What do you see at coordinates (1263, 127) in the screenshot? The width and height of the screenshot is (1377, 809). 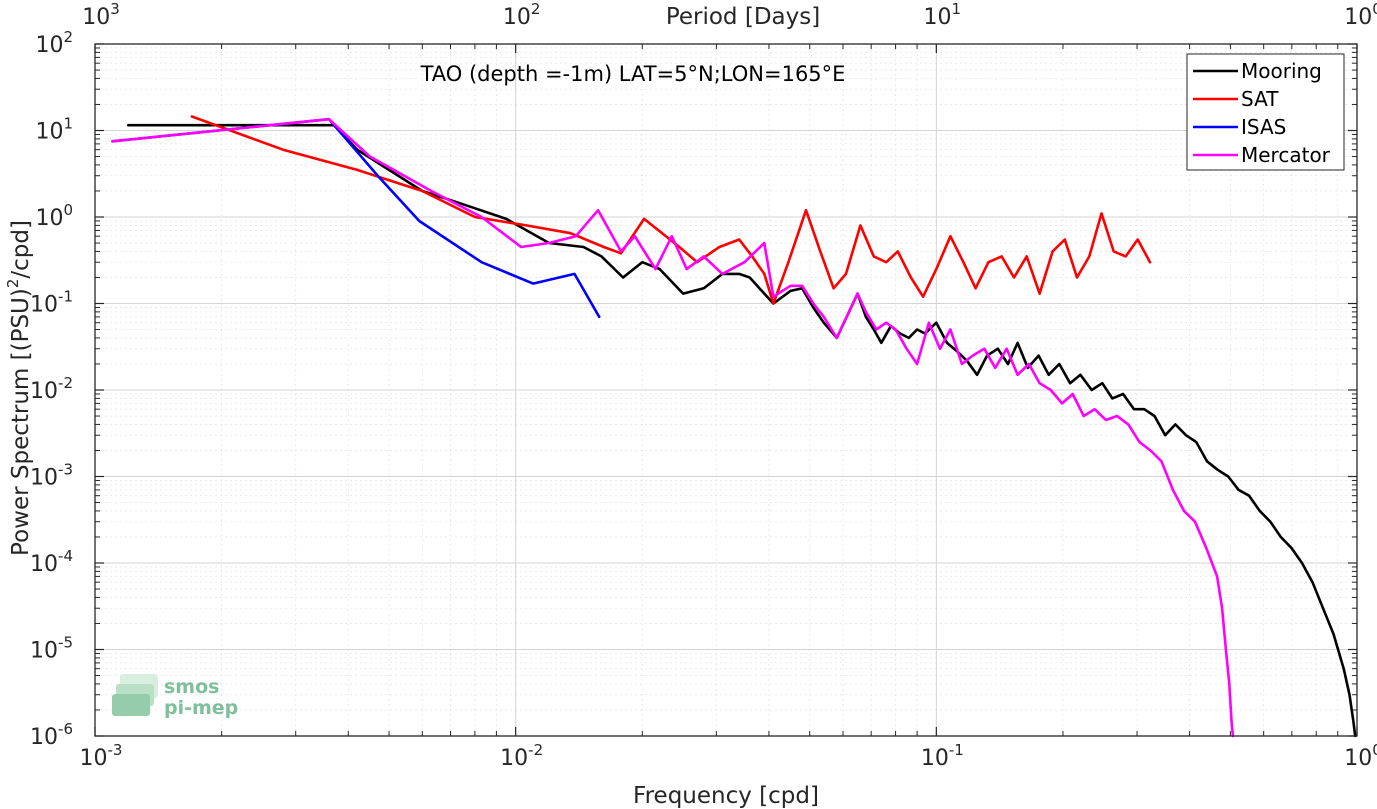 I see `legend-label-isas: ISAS` at bounding box center [1263, 127].